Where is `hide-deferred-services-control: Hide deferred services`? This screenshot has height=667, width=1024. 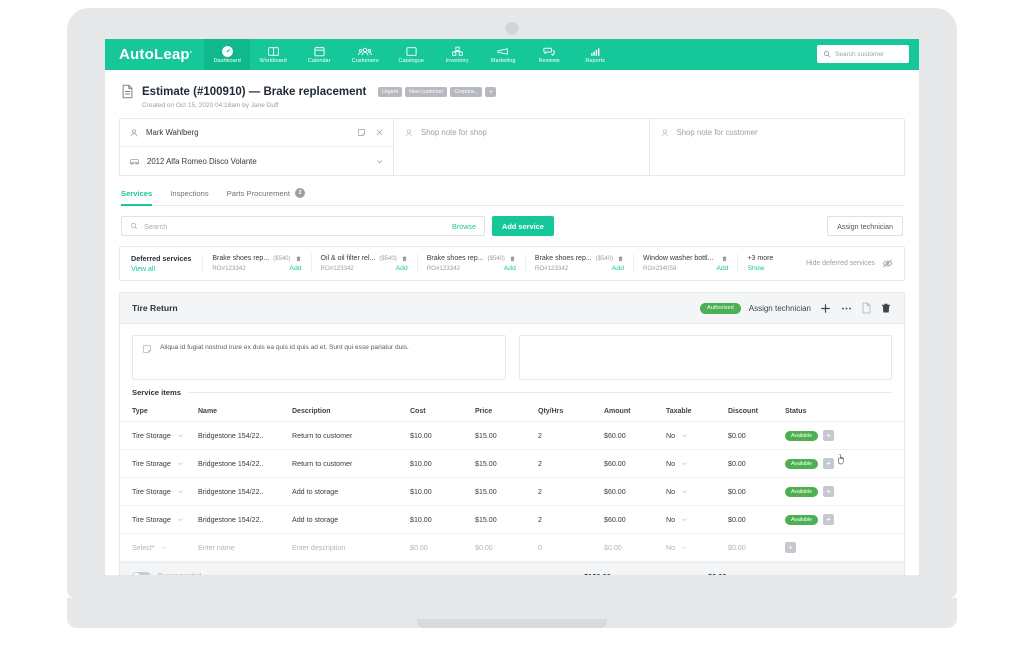
hide-deferred-services-control: Hide deferred services is located at coordinates (850, 263).